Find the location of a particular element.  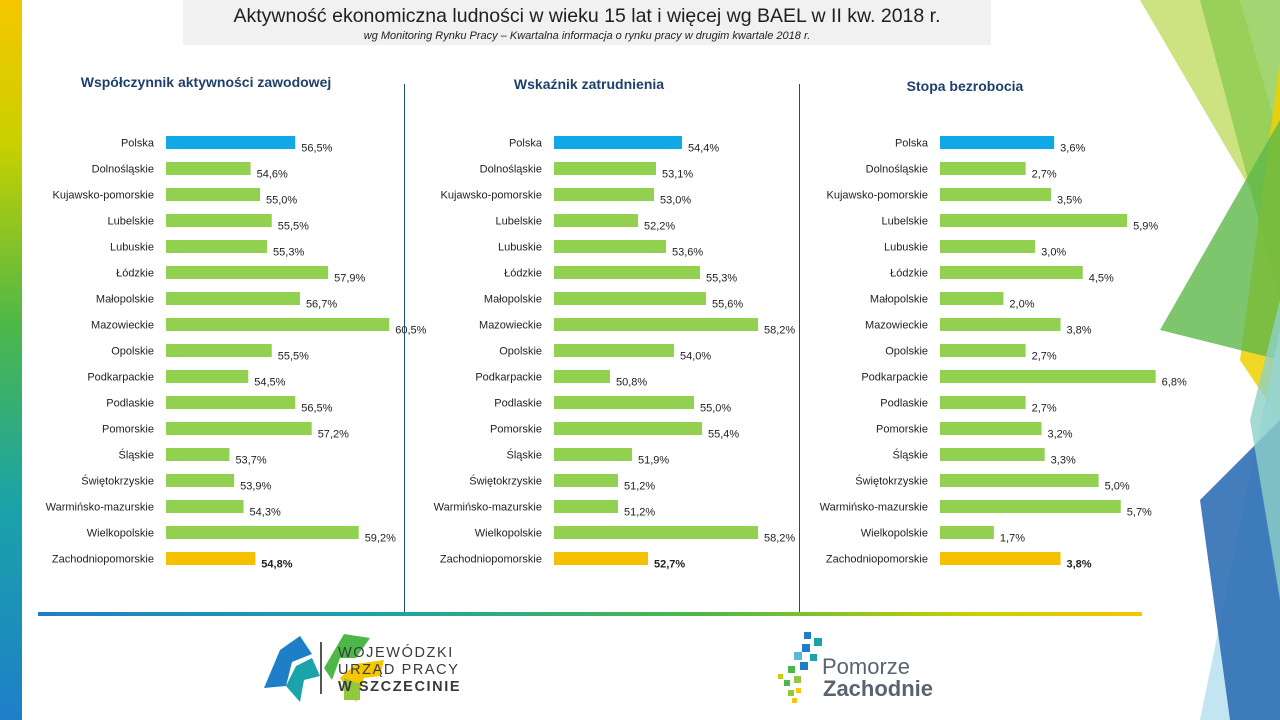

value-label: 5,7% is located at coordinates (1139, 513).